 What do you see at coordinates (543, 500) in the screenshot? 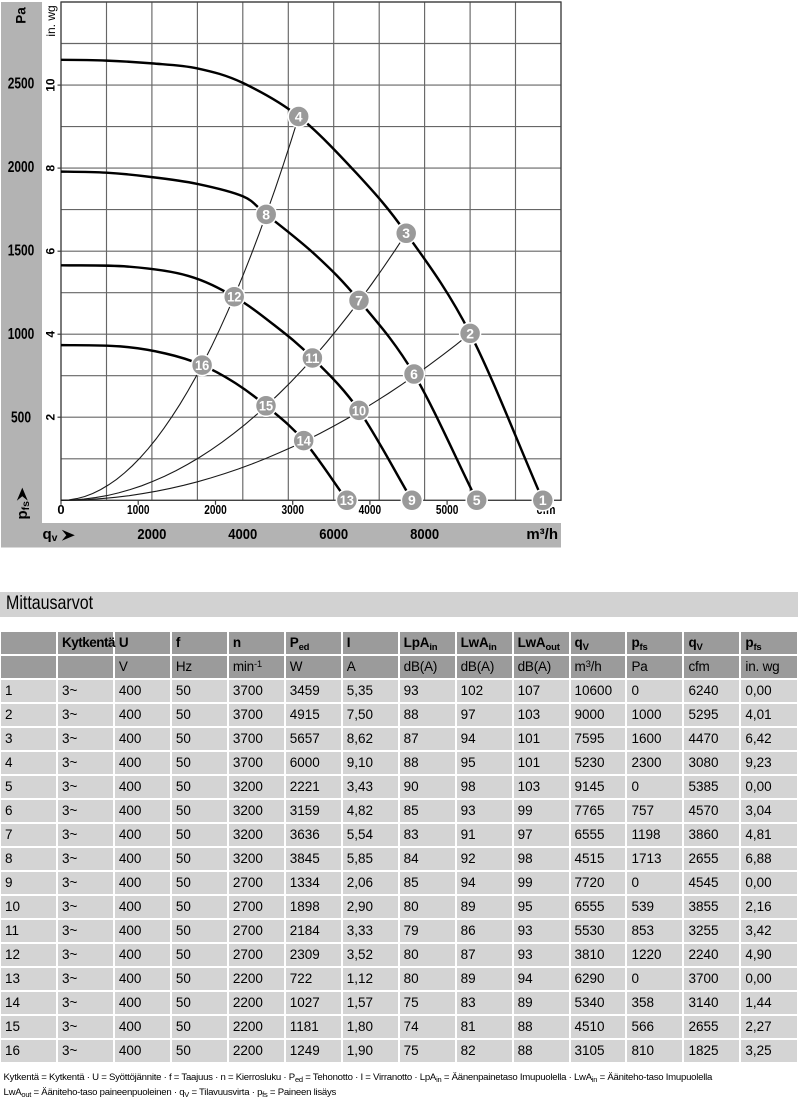
I see `svg-text: 1` at bounding box center [543, 500].